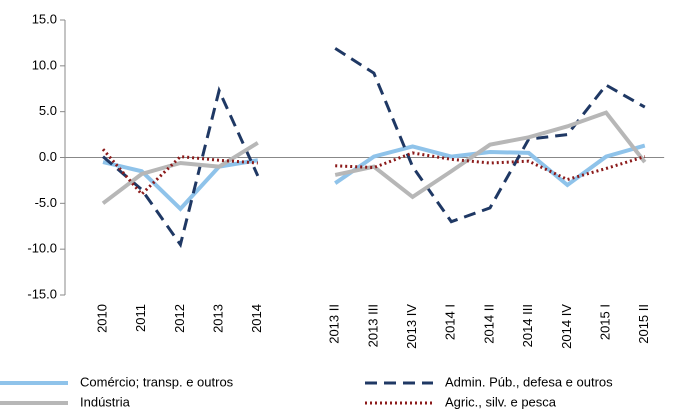  Describe the element at coordinates (643, 324) in the screenshot. I see `x-tick-label: 2015 II` at that location.